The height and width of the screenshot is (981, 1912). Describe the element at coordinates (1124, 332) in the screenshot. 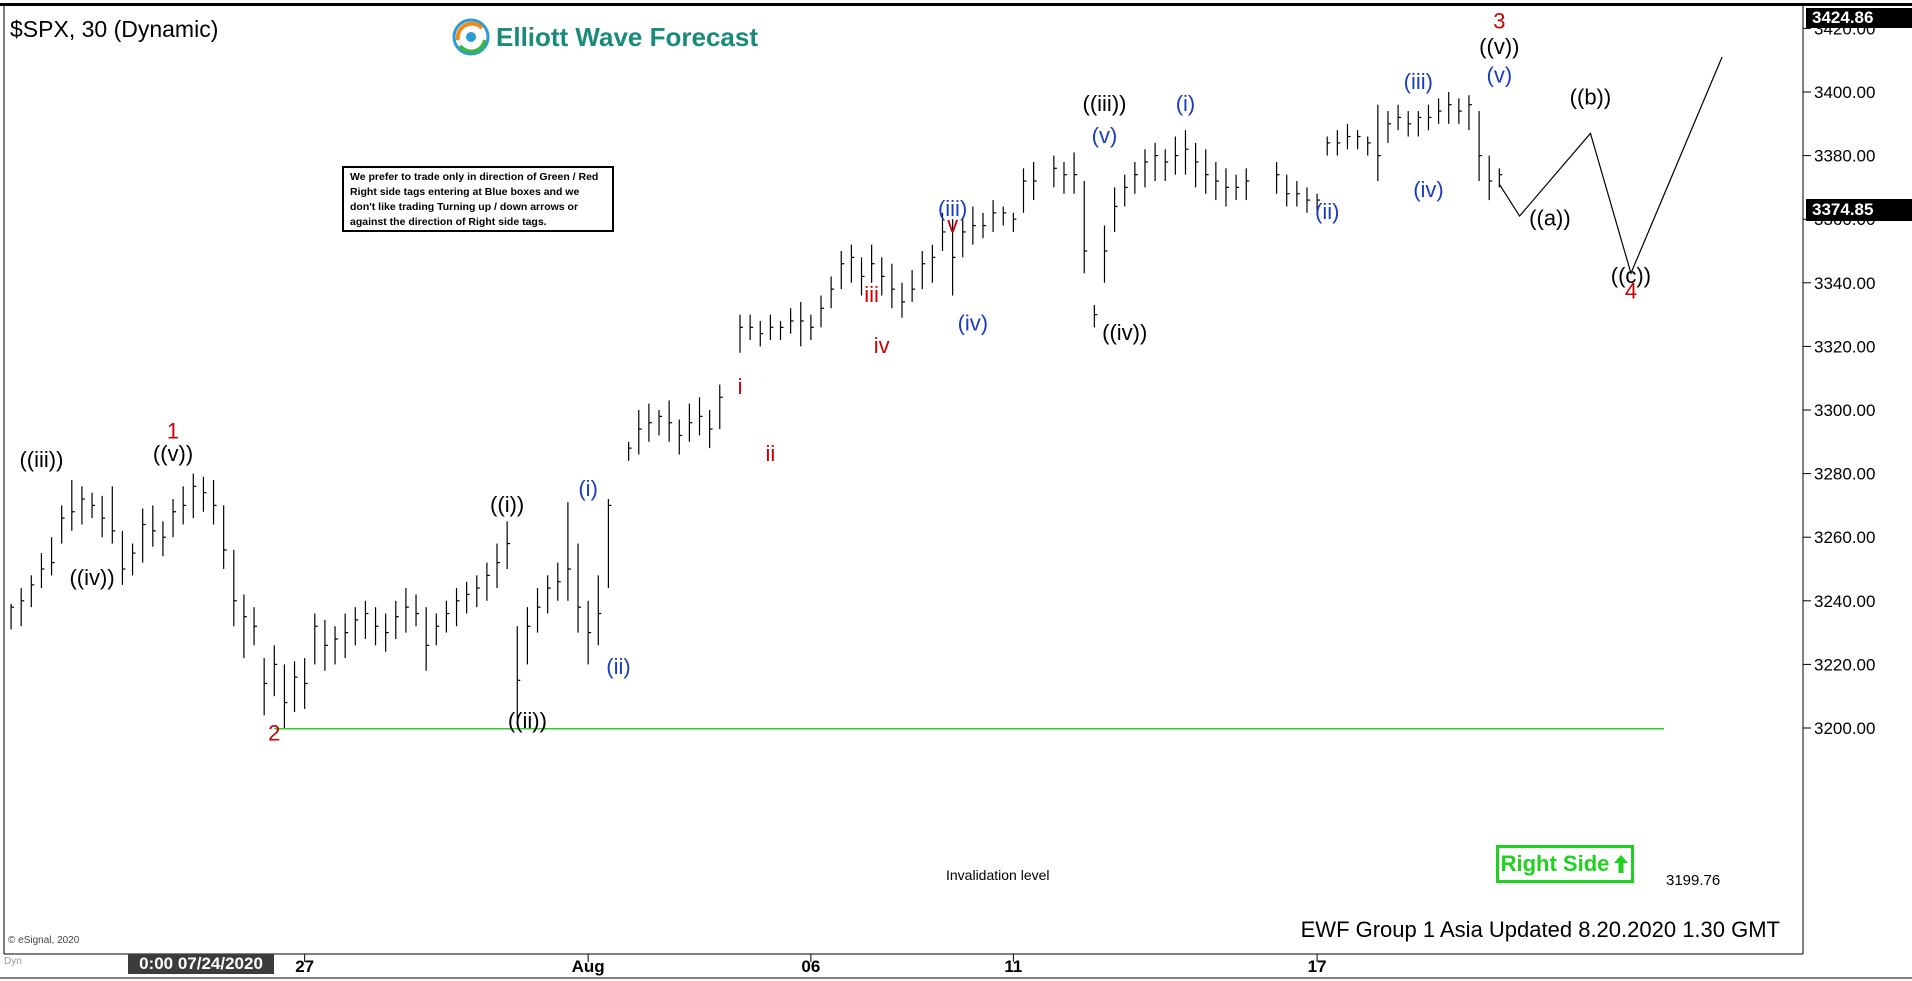

I see `wave-label: ((iv))` at that location.